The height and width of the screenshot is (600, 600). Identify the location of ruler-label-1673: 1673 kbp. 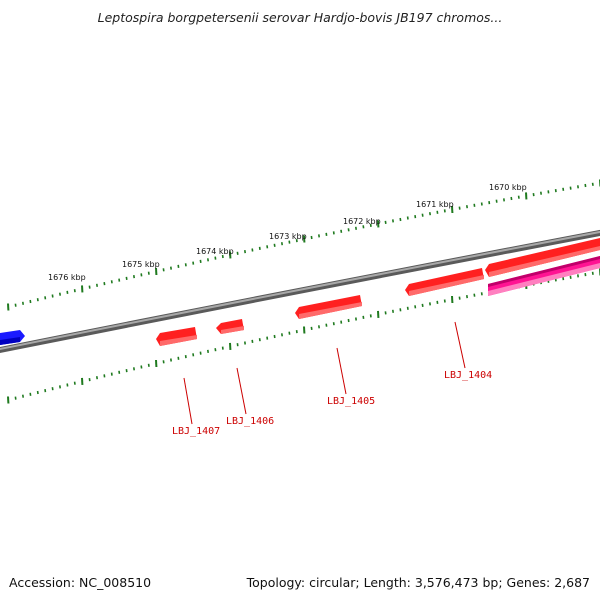
(288, 236).